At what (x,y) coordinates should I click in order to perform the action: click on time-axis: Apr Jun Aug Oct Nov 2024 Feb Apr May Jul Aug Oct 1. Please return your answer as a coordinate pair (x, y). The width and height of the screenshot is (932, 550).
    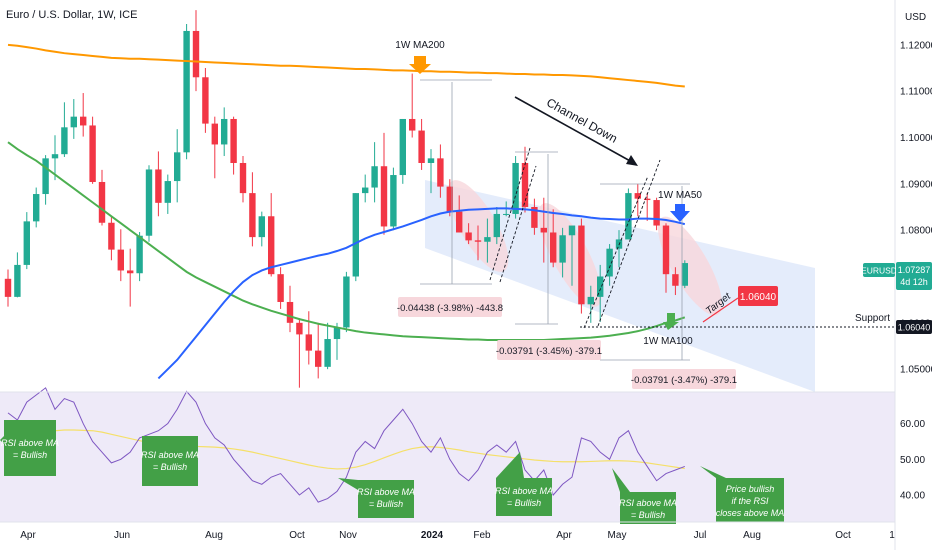
    Looking at the image, I should click on (457, 535).